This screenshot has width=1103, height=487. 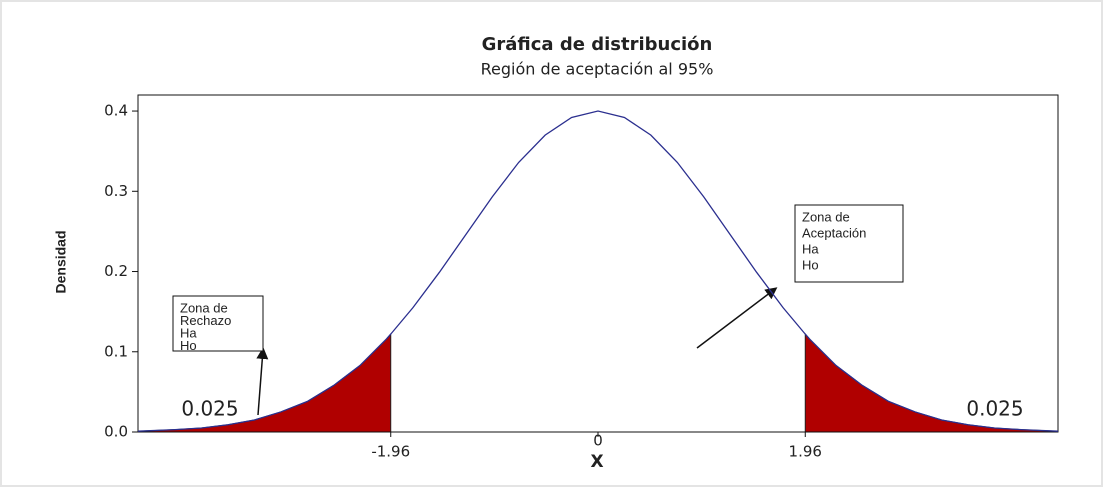 I want to click on chart-subtitle: Región de aceptación al 95%, so click(x=597, y=69).